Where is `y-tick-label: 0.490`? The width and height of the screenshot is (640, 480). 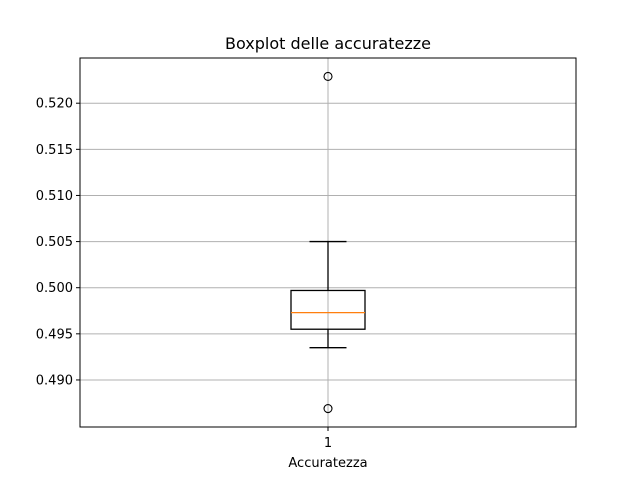 y-tick-label: 0.490 is located at coordinates (54, 380).